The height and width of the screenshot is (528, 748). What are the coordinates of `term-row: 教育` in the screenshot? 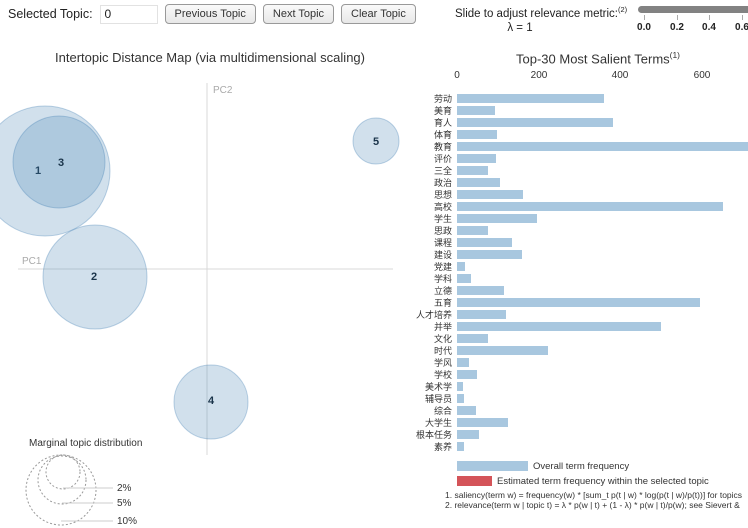 It's located at (574, 146).